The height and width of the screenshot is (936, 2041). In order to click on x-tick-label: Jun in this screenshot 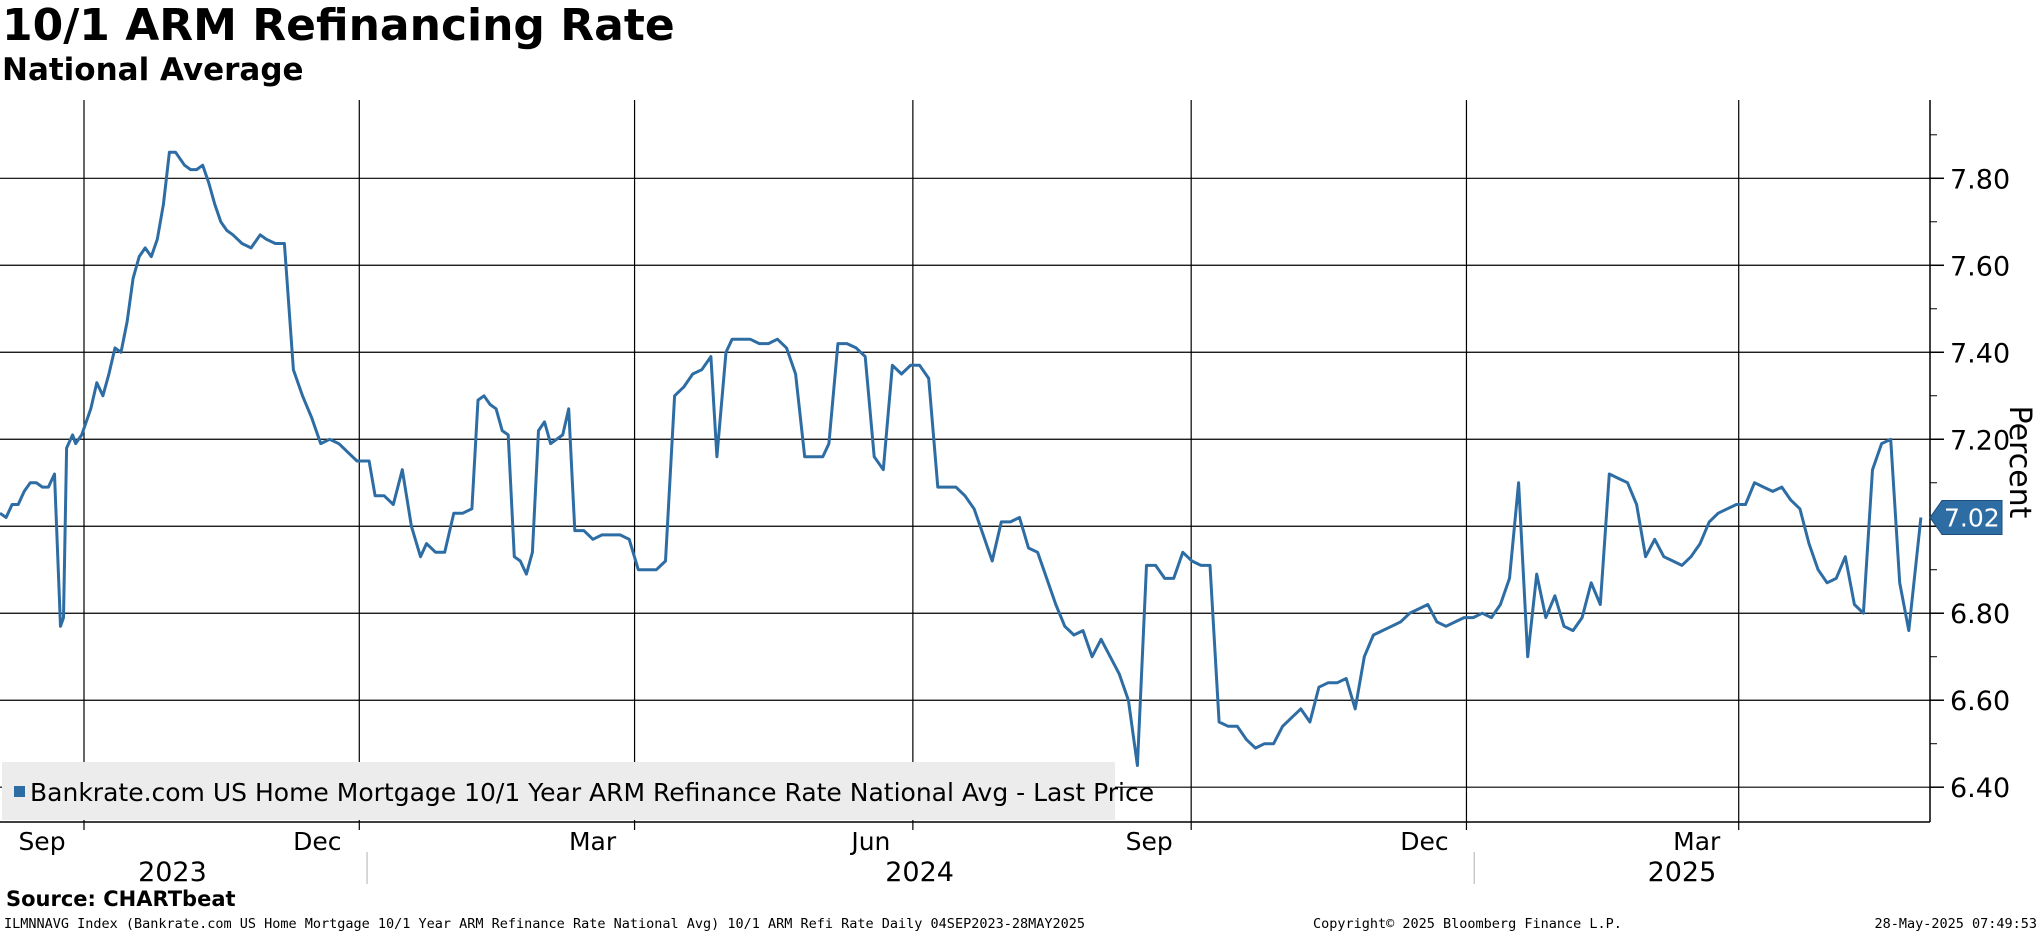, I will do `click(869, 841)`.